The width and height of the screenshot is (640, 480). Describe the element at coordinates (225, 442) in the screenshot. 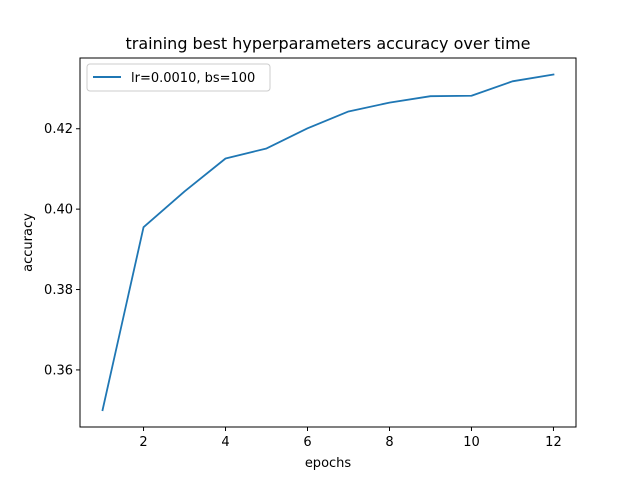

I see `x-tick-label: 4` at that location.